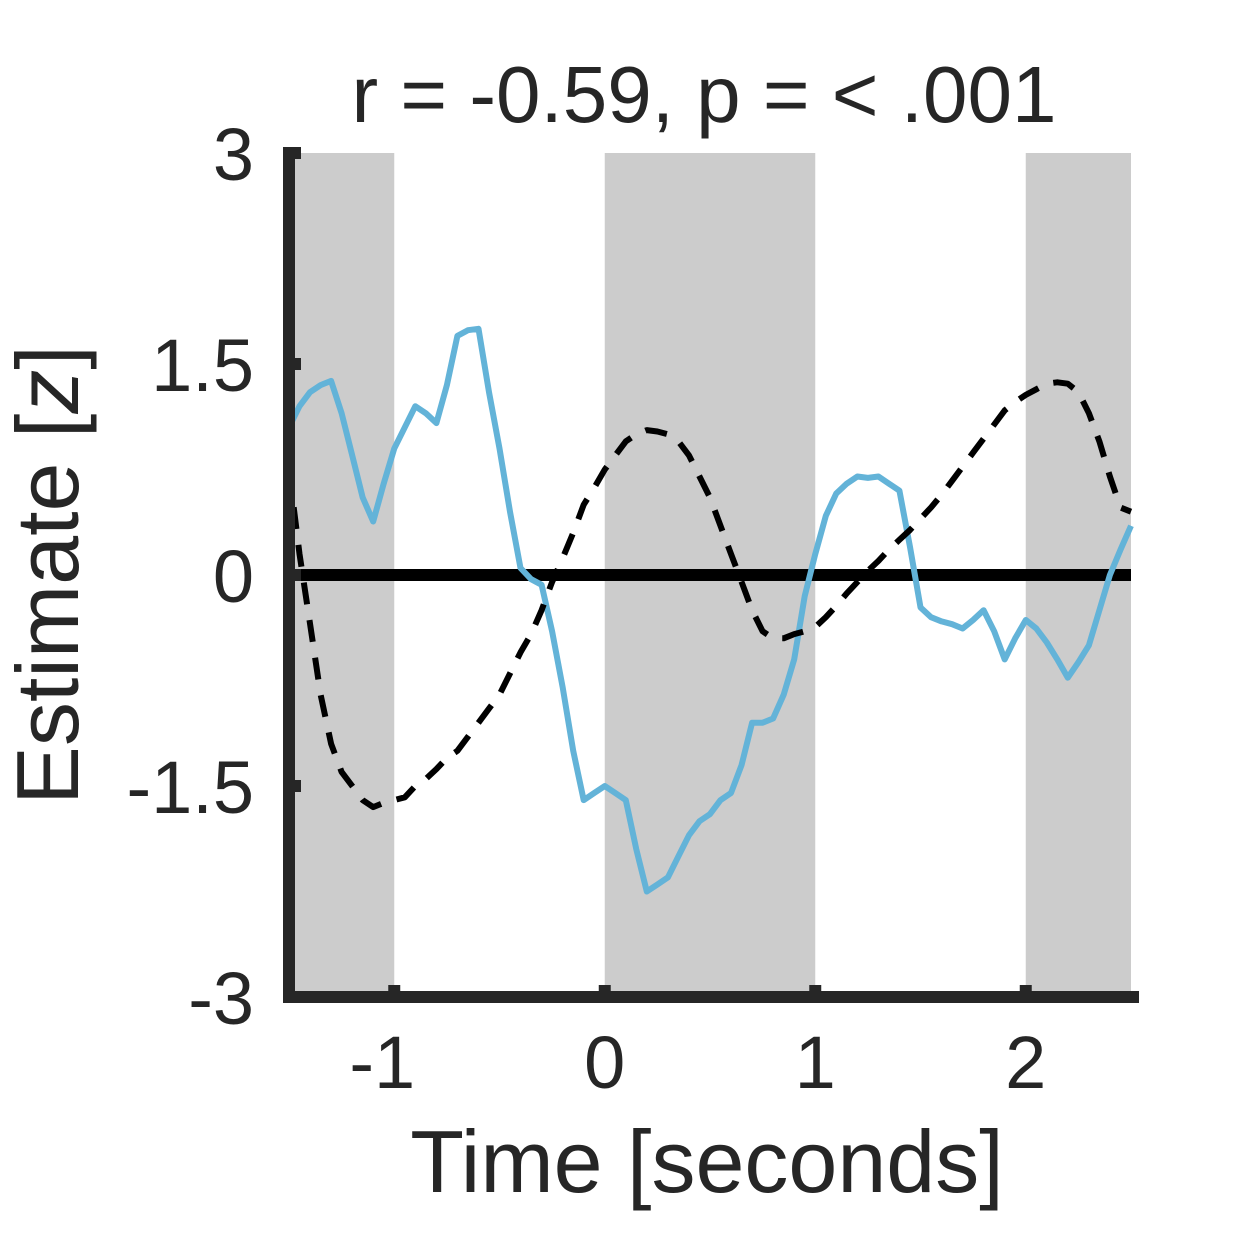 The image size is (1250, 1250). What do you see at coordinates (1025, 1062) in the screenshot?
I see `x-tick-label: 2` at bounding box center [1025, 1062].